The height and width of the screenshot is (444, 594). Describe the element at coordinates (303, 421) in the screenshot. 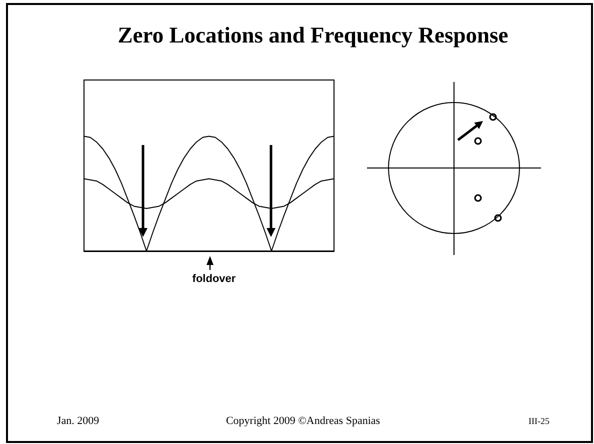

I see `text: Copyright 2009 ©Andreas Spanias` at that location.